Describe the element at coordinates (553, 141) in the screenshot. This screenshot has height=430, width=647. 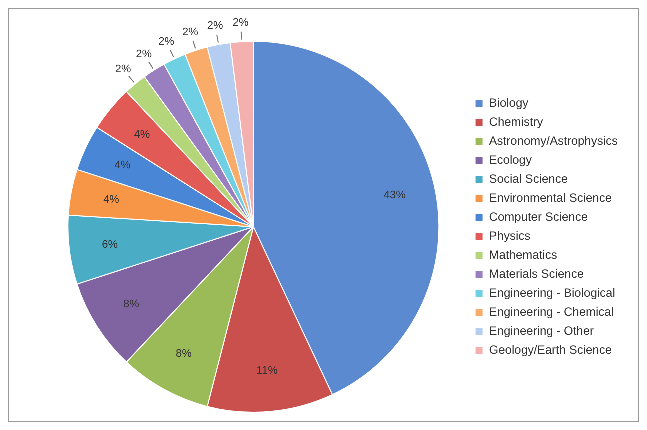
I see `legend-label: Astronomy/Astrophysics` at that location.